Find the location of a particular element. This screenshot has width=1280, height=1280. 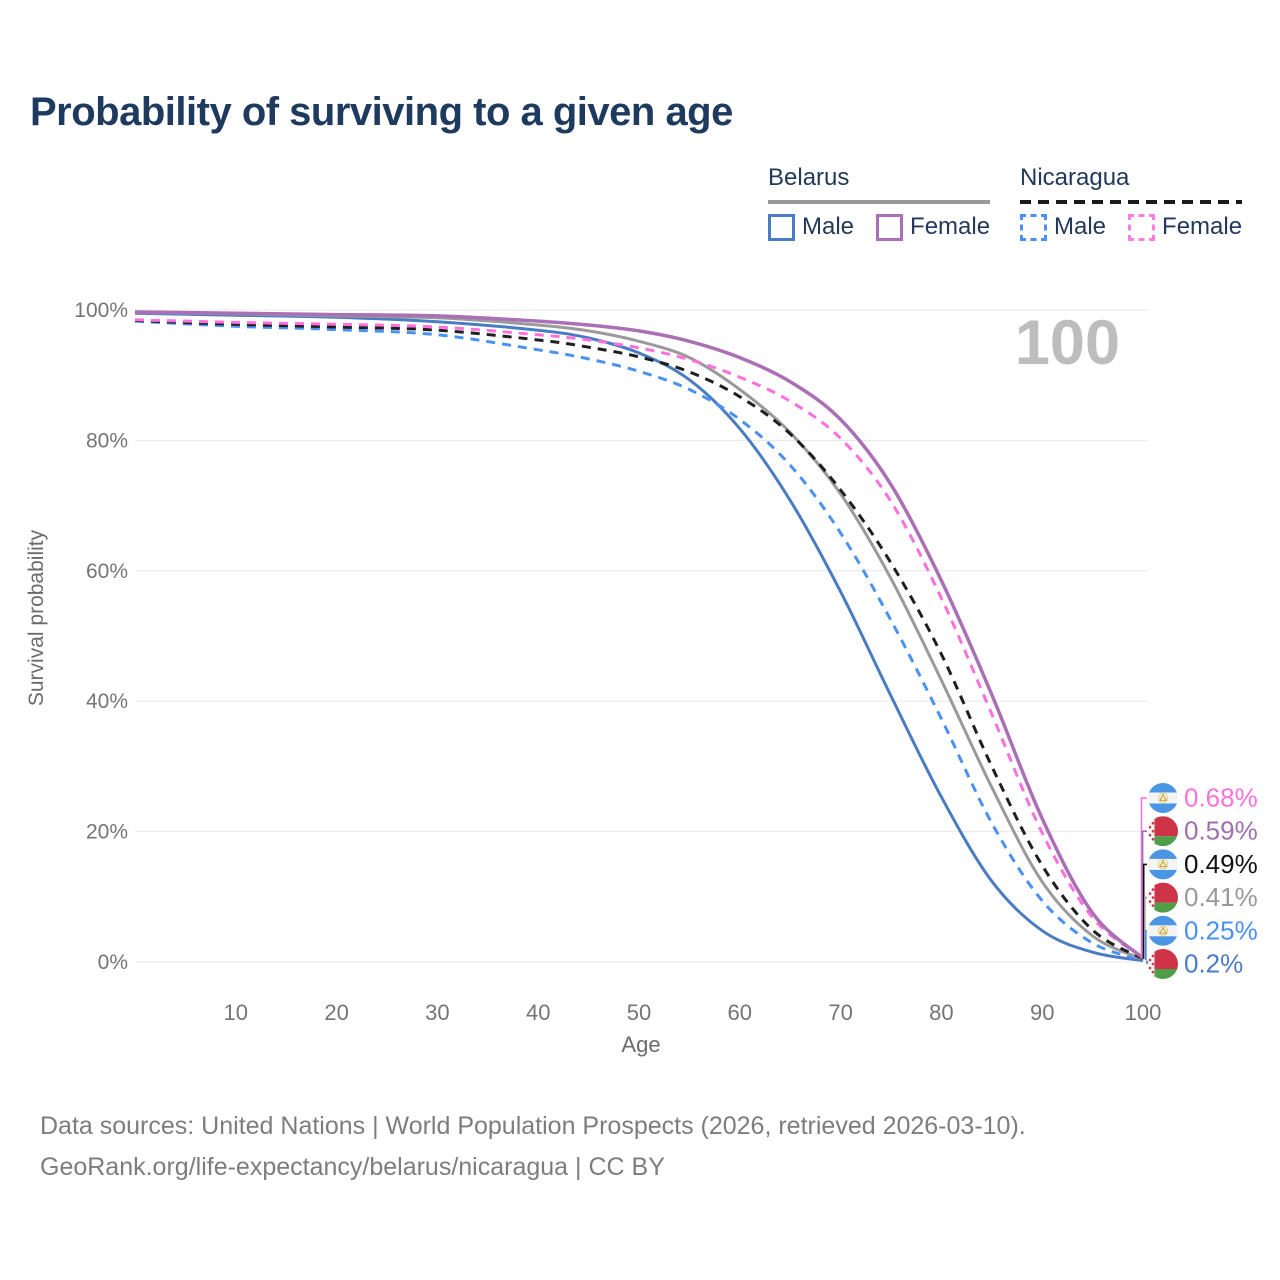

y-tick-label: 100% is located at coordinates (101, 310).